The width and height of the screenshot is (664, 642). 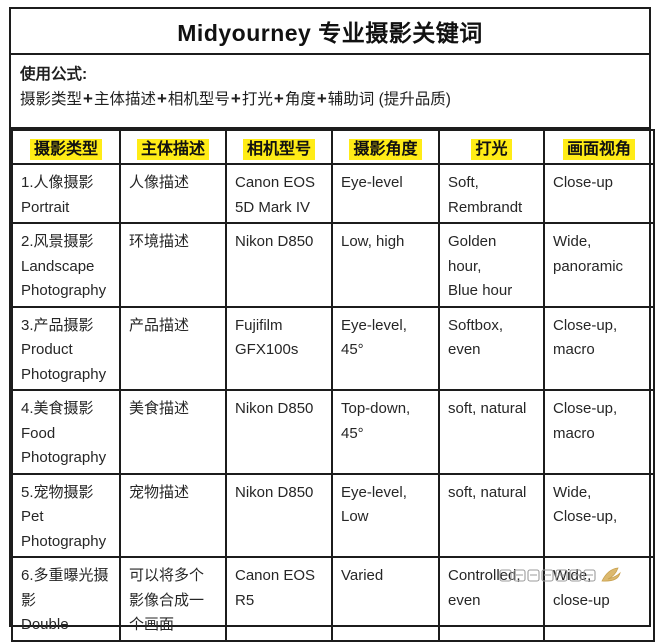 What do you see at coordinates (173, 515) in the screenshot?
I see `table-cell: 宠物描述` at bounding box center [173, 515].